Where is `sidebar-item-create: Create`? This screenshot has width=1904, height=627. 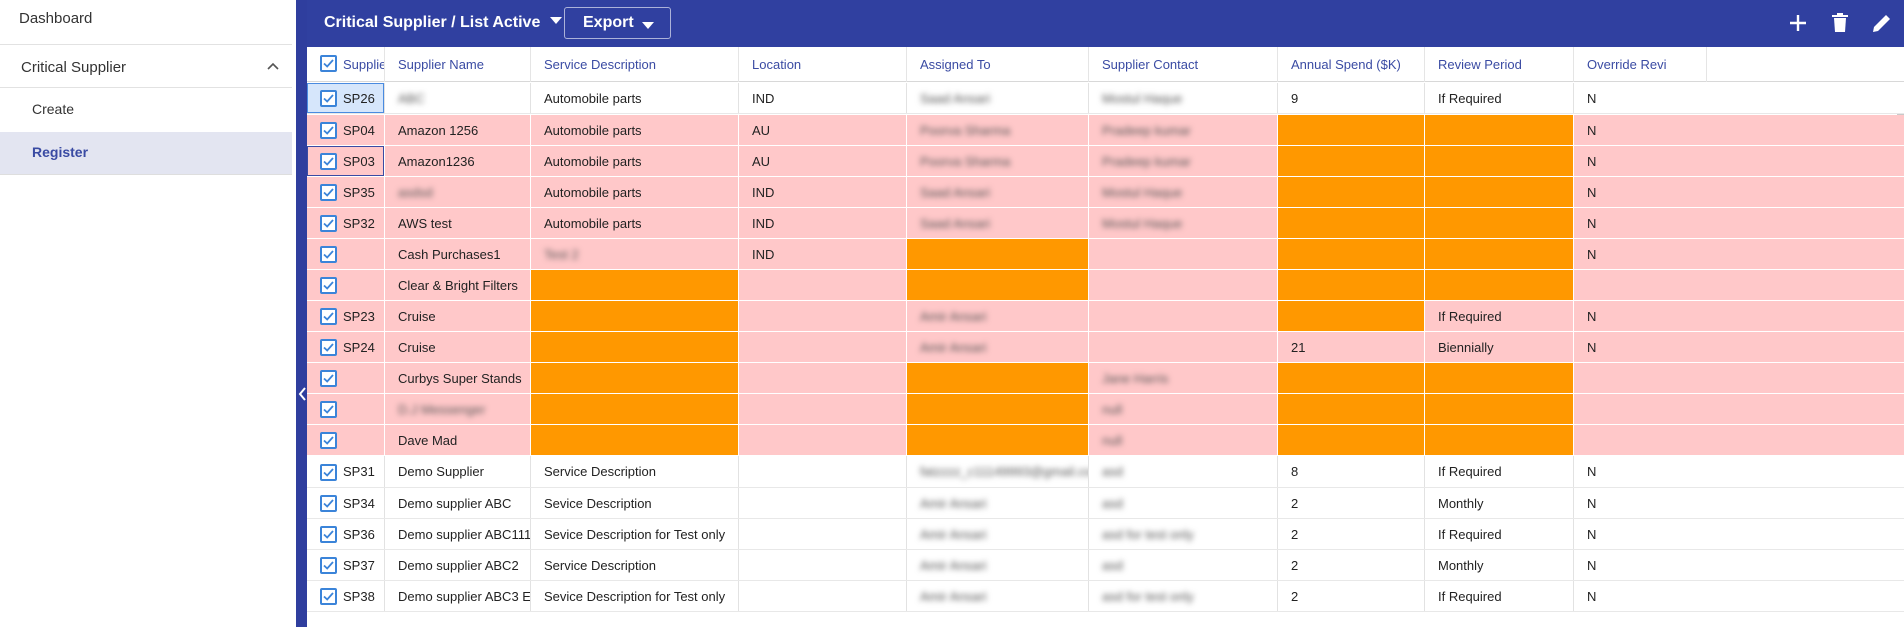
sidebar-item-create: Create is located at coordinates (53, 109).